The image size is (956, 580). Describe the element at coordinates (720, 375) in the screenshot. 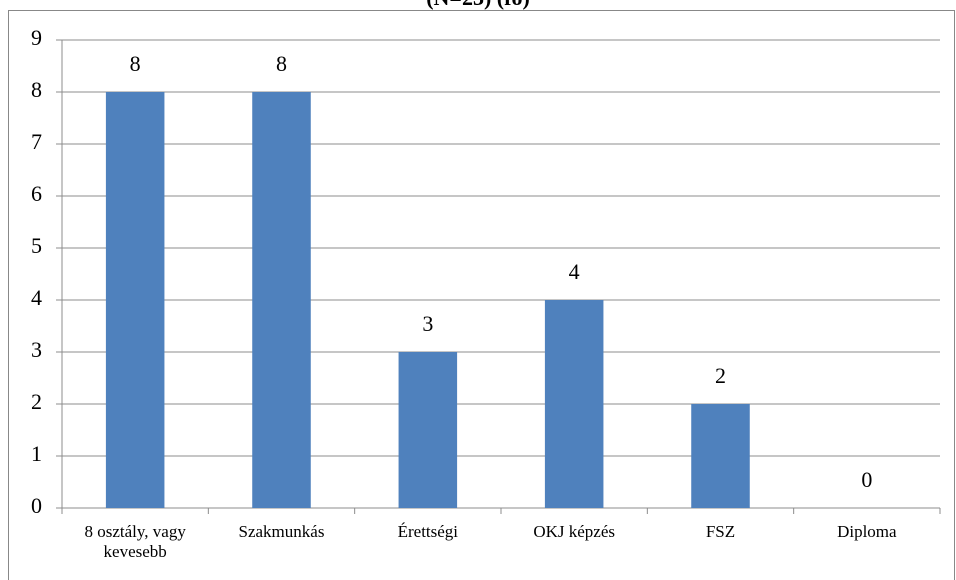

I see `data-label: 2` at that location.